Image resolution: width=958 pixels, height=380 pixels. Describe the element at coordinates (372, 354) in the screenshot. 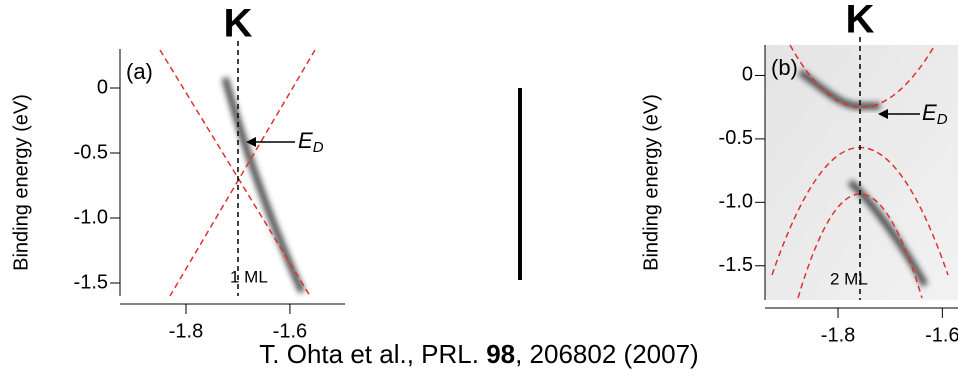

I see `caption-authors: T. Ohta et al., PRL.` at that location.